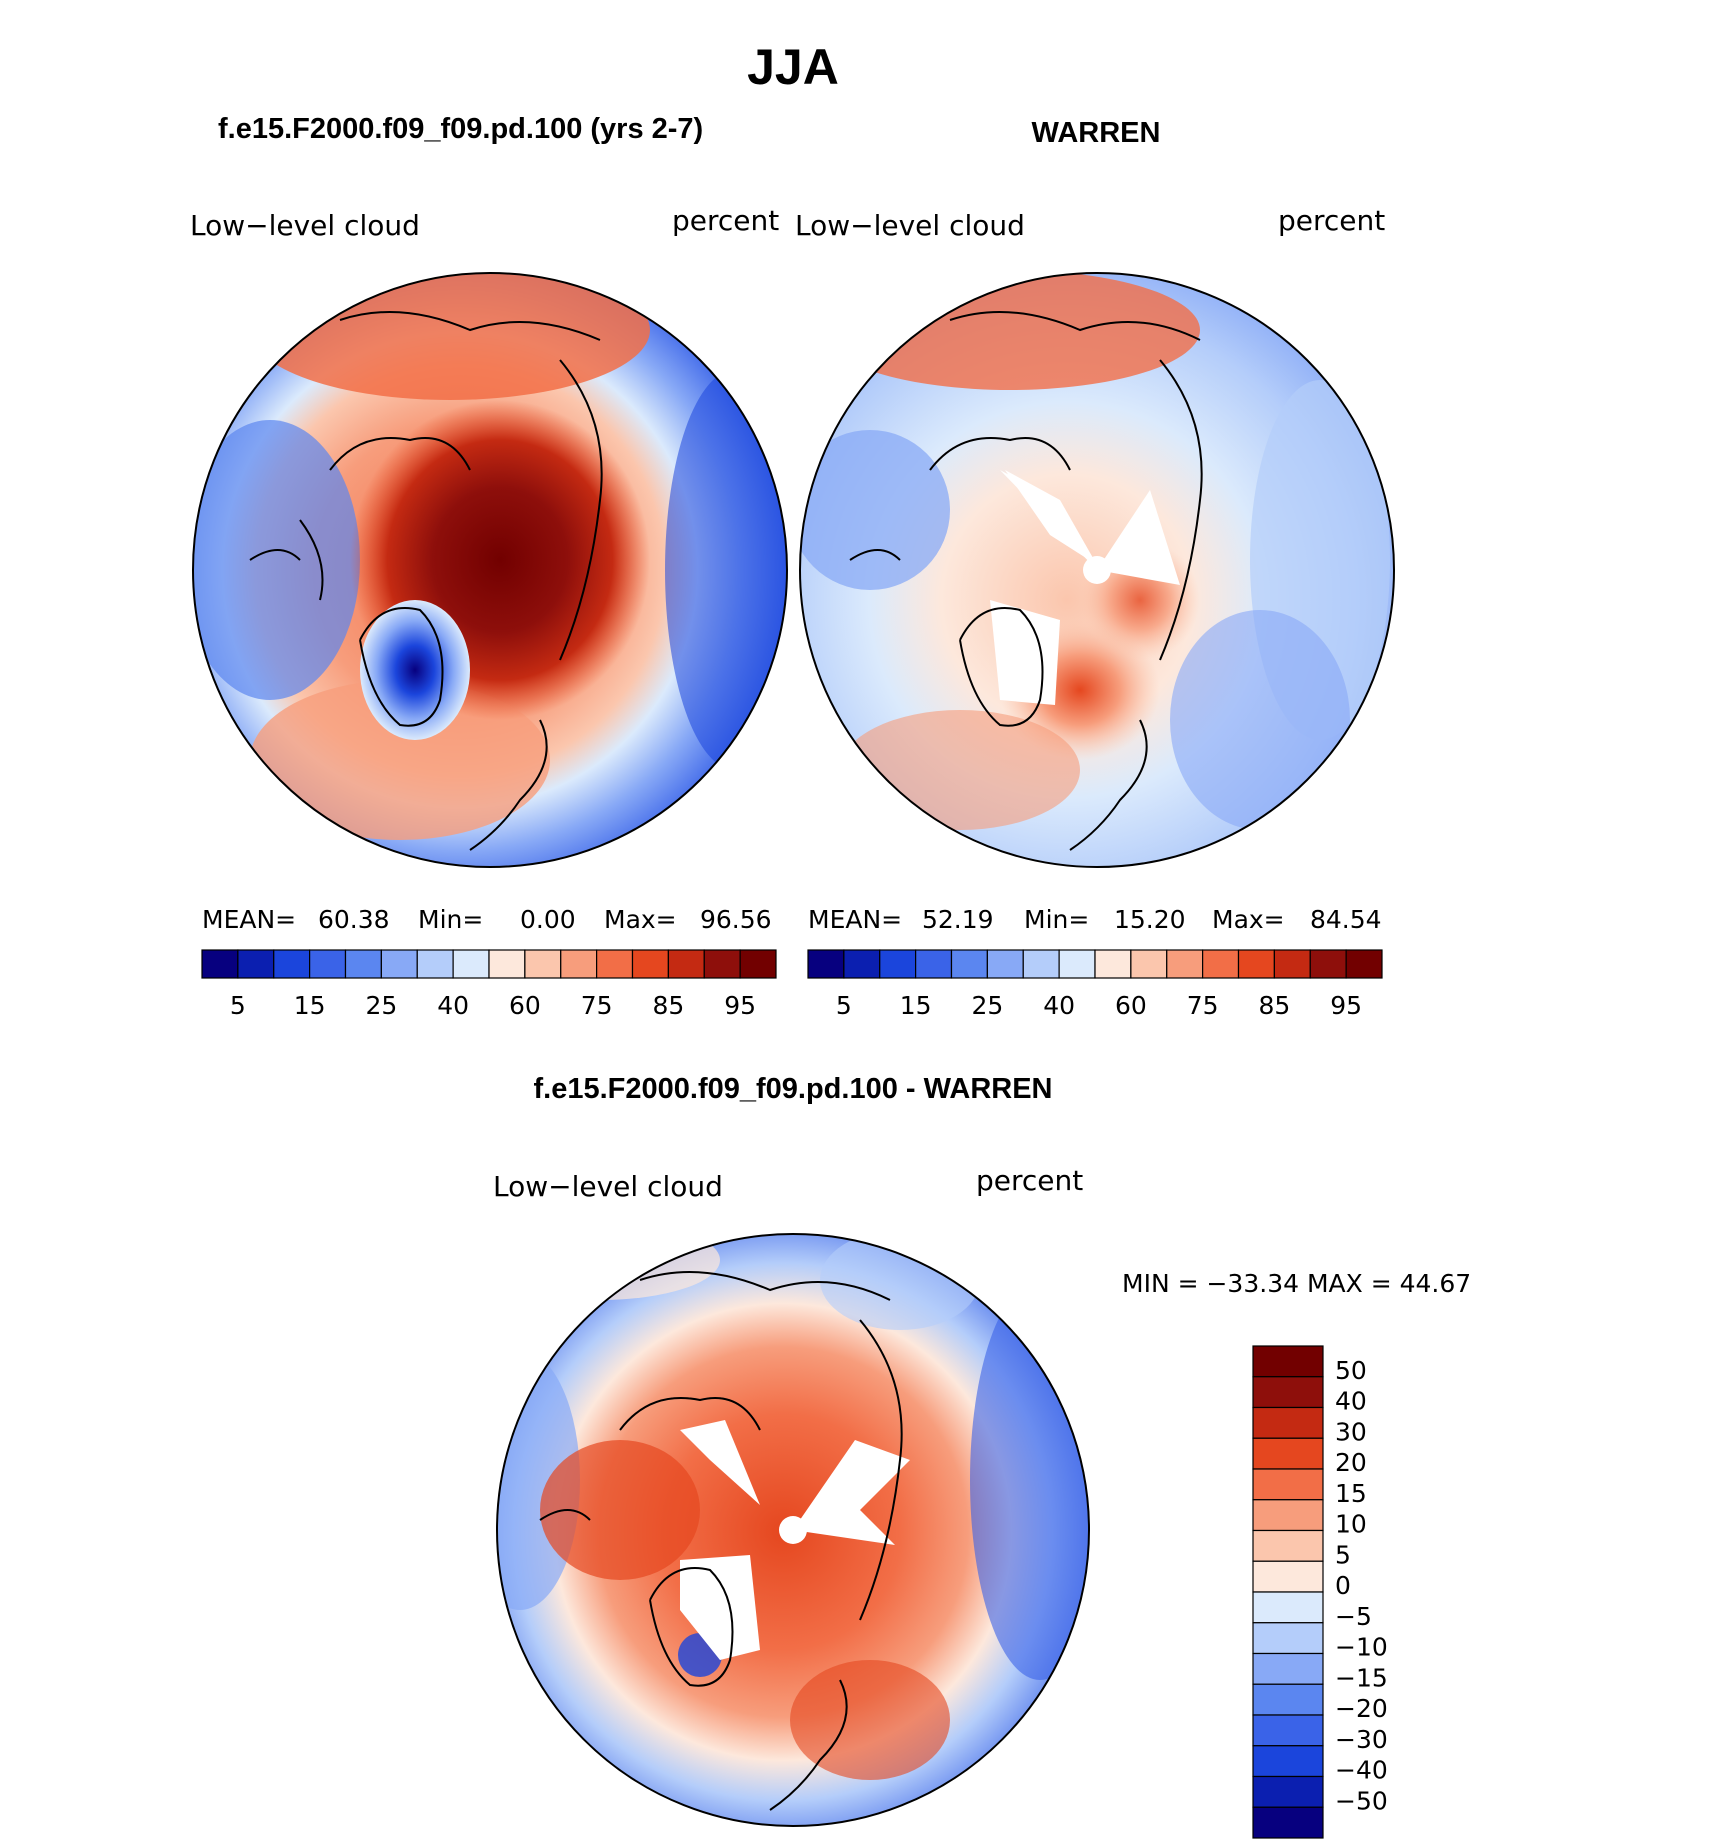  I want to click on map-model, so click(490, 570).